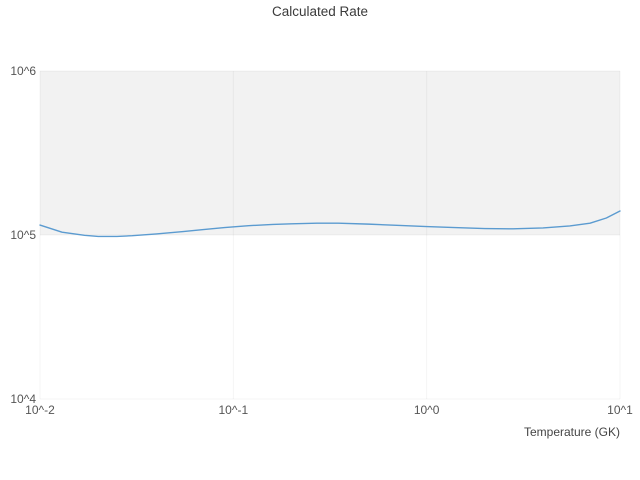  What do you see at coordinates (40, 410) in the screenshot?
I see `x-tick-label: 10^-2` at bounding box center [40, 410].